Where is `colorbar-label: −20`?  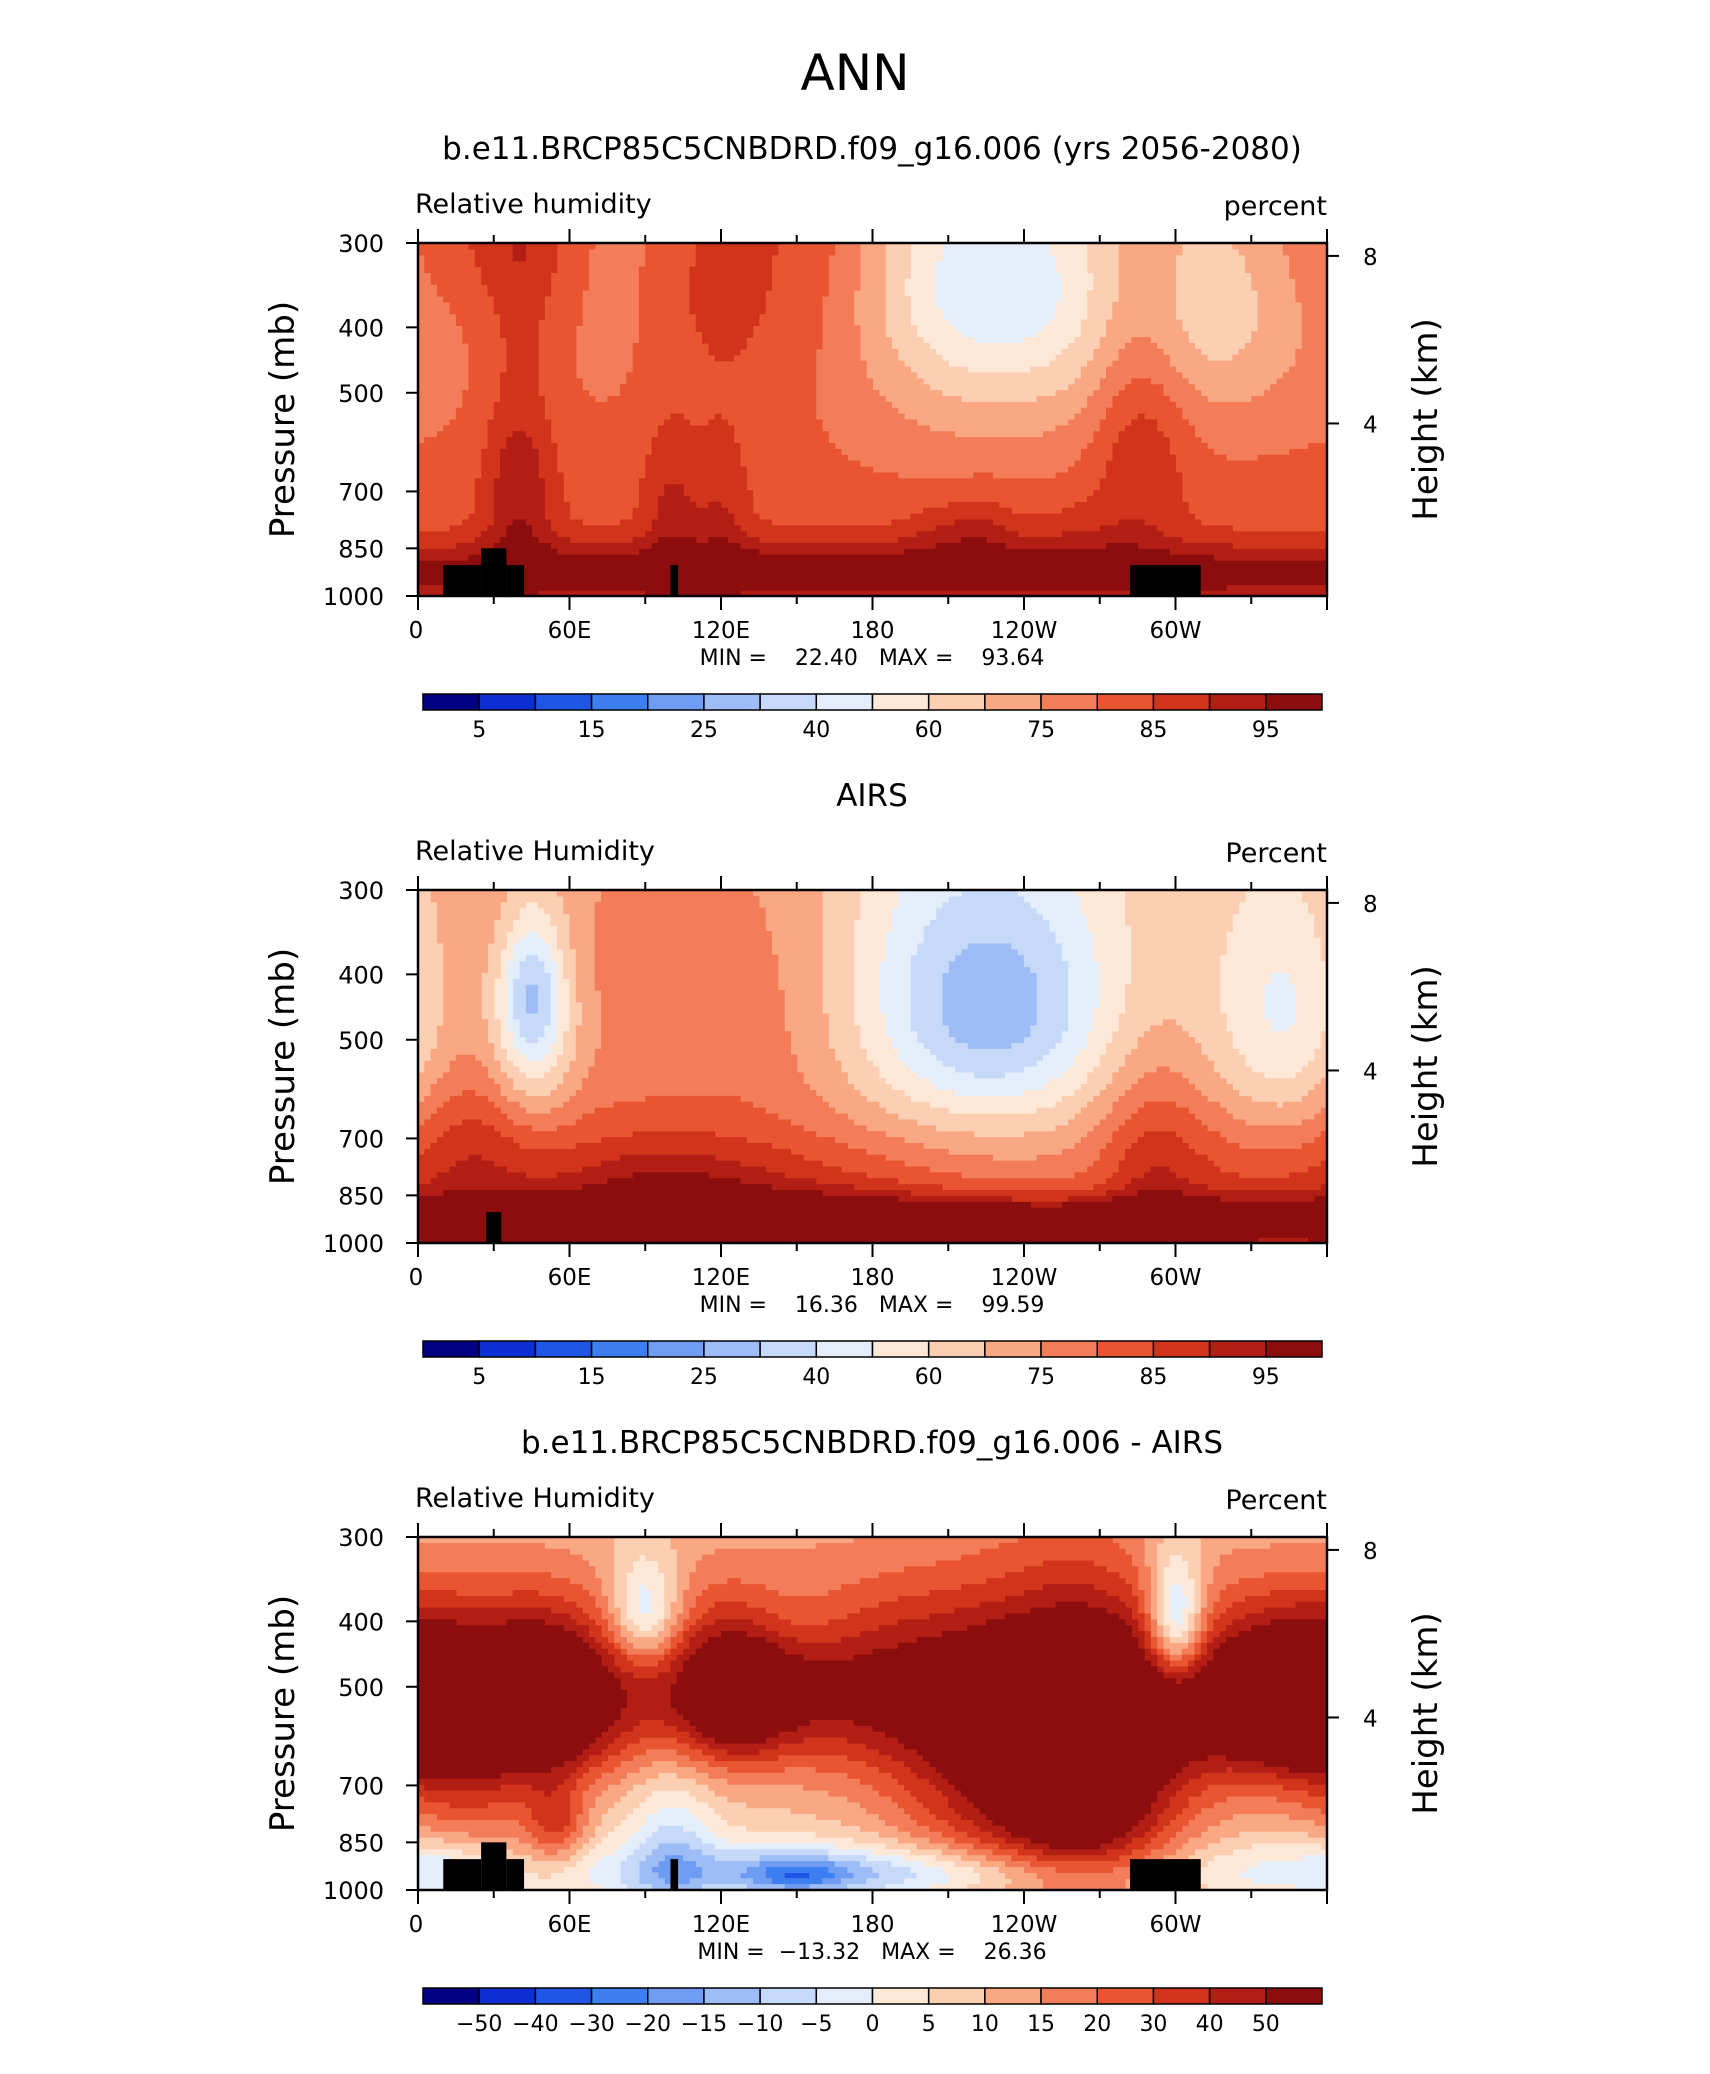
colorbar-label: −20 is located at coordinates (648, 2024).